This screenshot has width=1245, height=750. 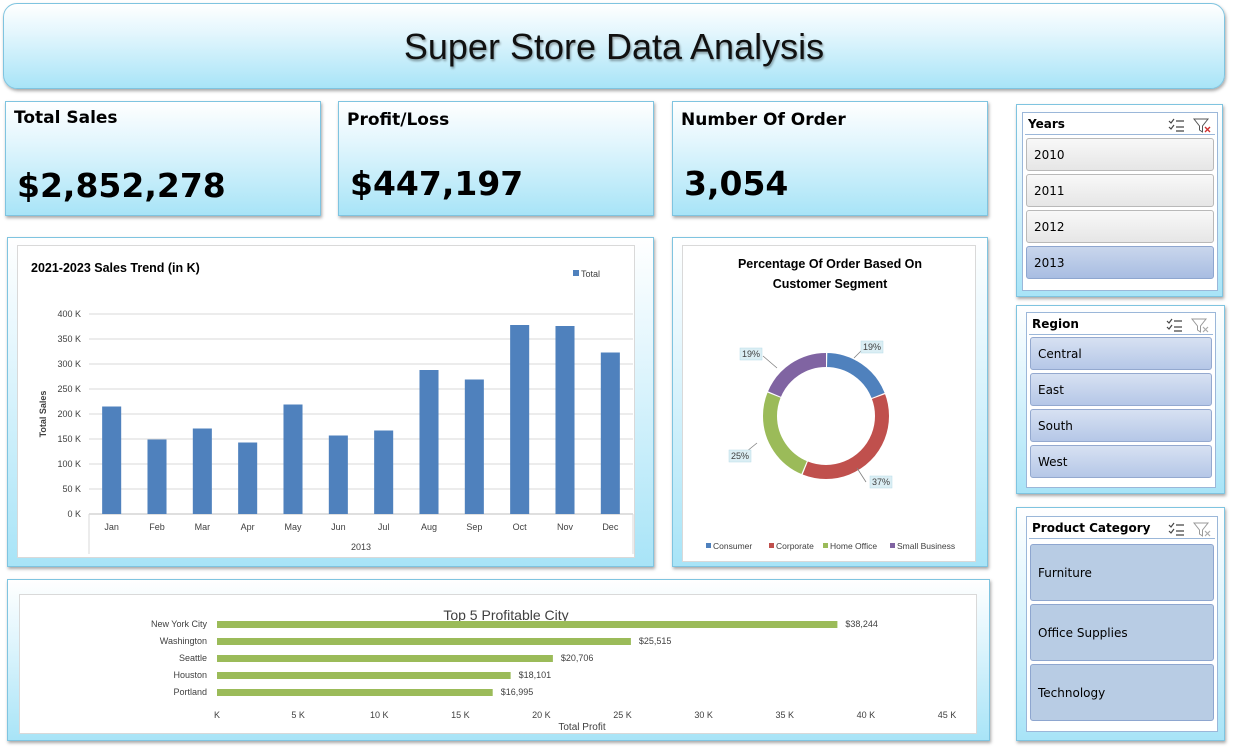 I want to click on bar-mar, so click(x=202, y=471).